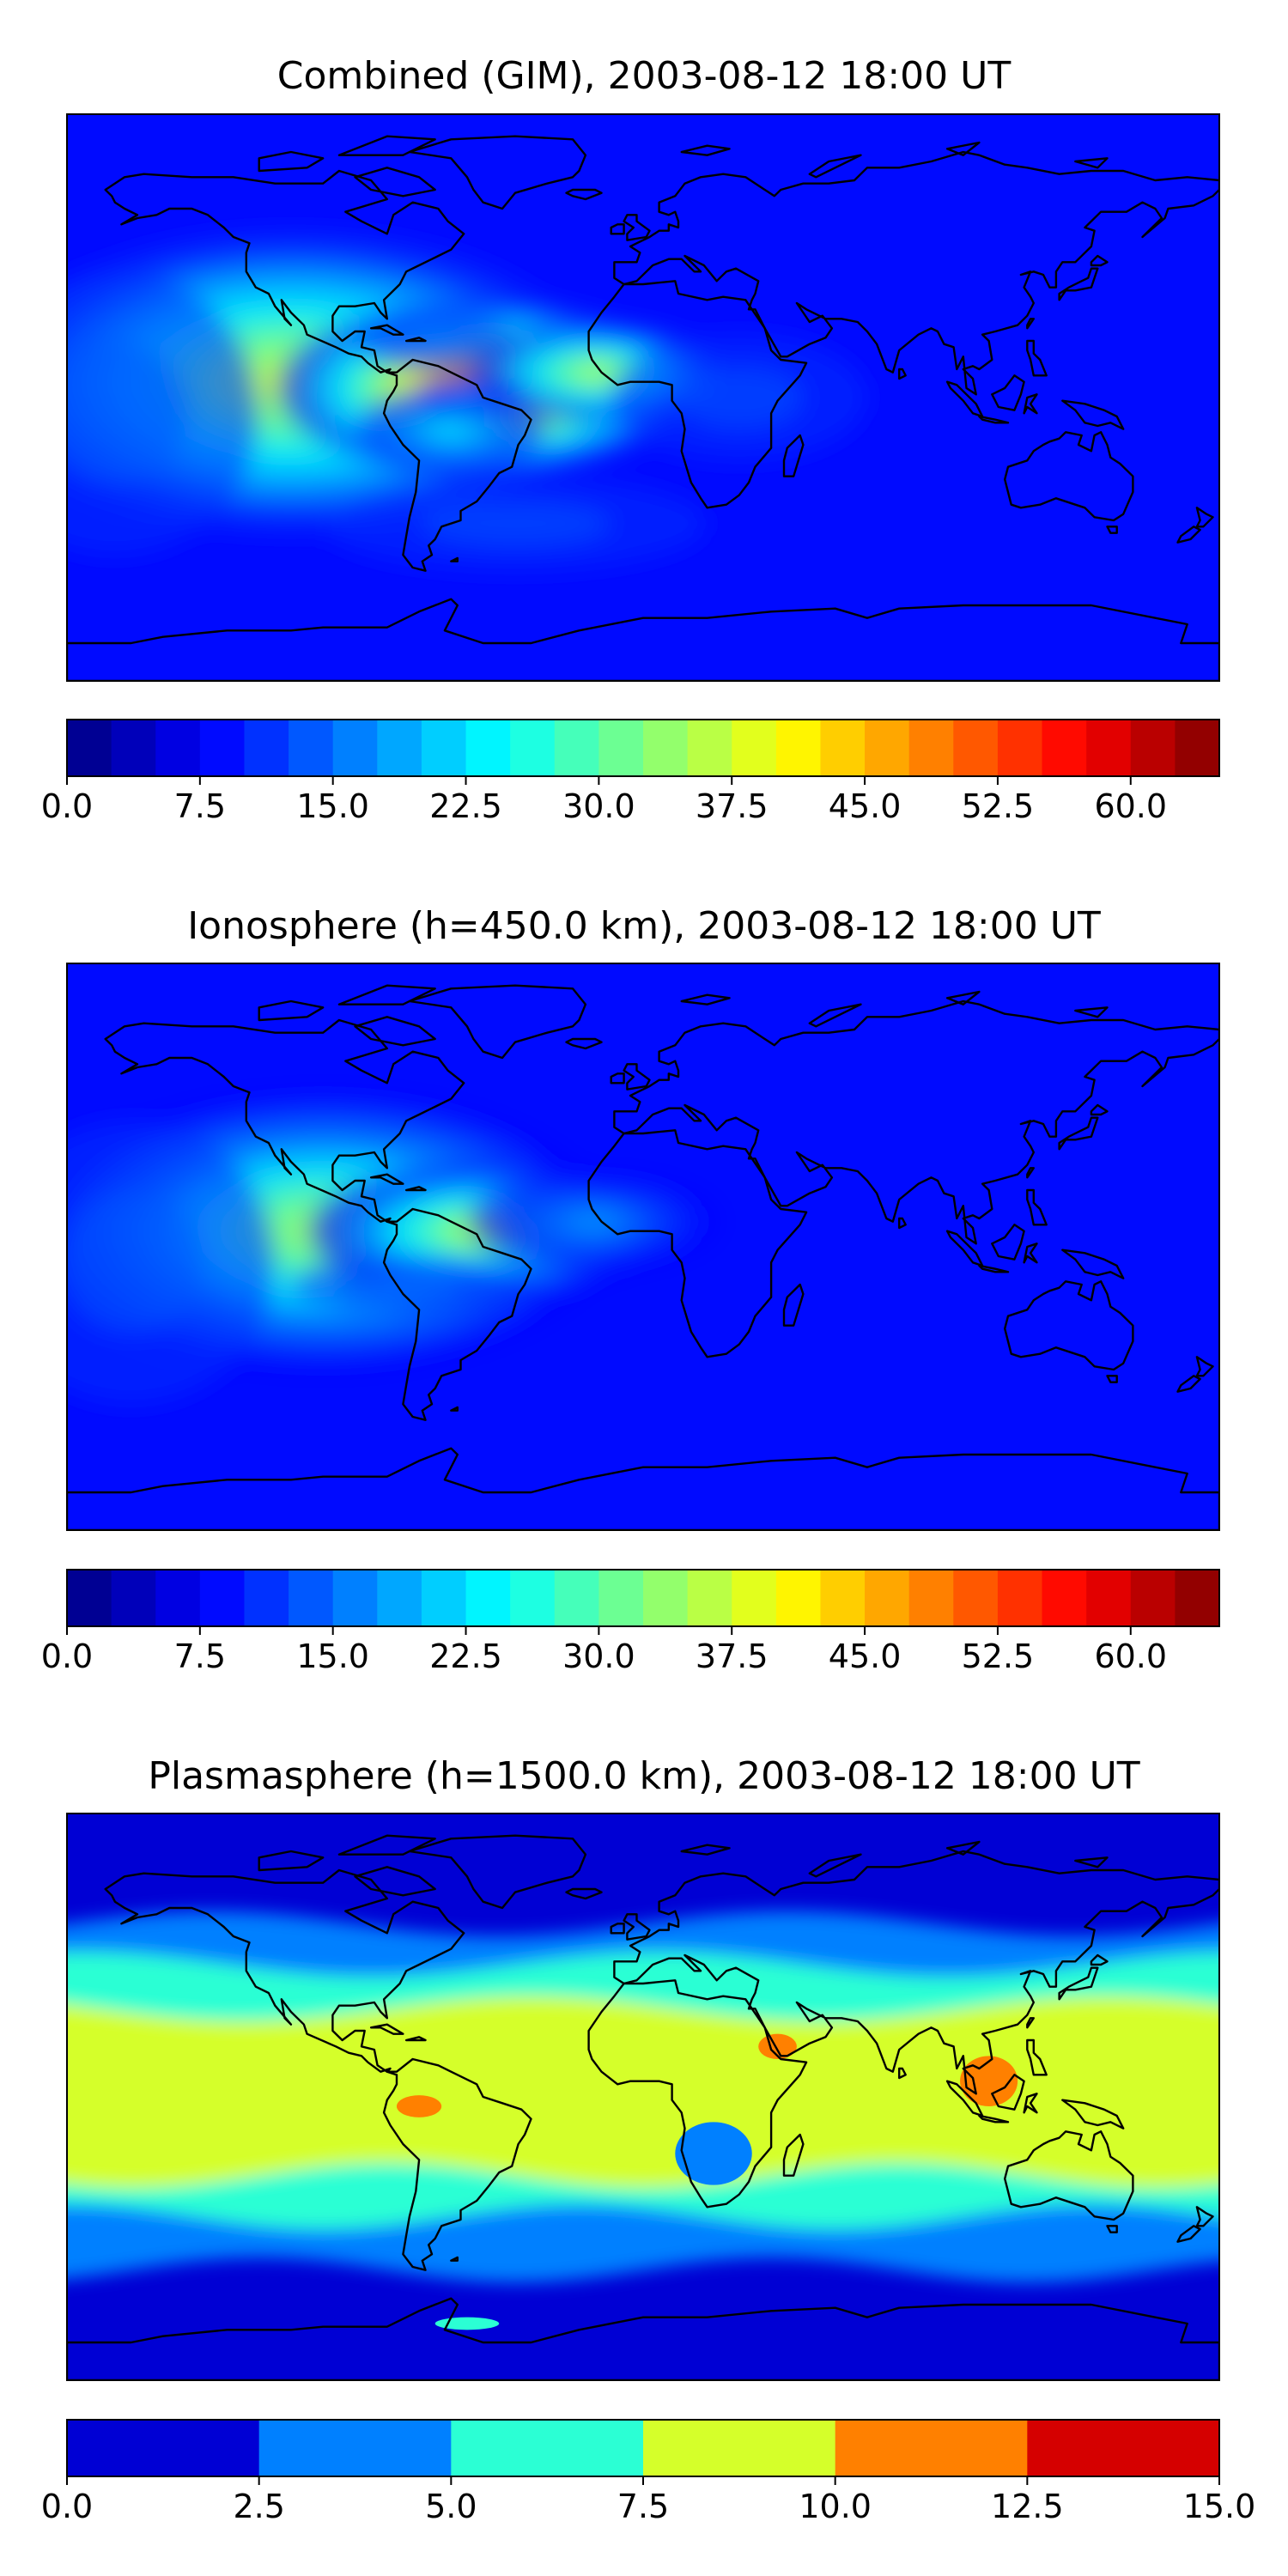 The width and height of the screenshot is (1288, 2576). I want to click on colorbar-tick-label: 0.0, so click(67, 806).